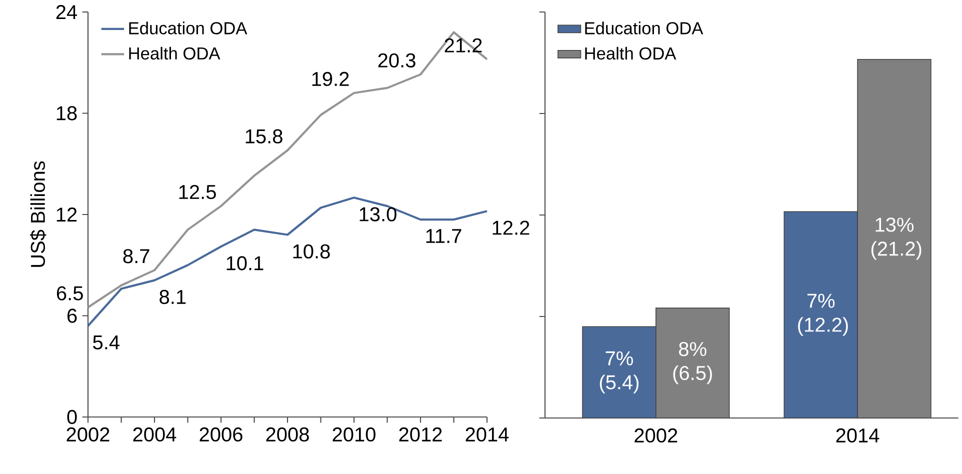 The width and height of the screenshot is (962, 474). I want to click on data-label: 7% (12.2), so click(823, 315).